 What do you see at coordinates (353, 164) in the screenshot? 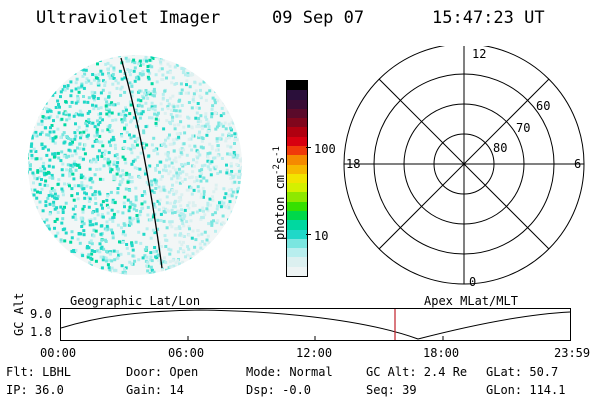
I see `polar-label-18: 18` at bounding box center [353, 164].